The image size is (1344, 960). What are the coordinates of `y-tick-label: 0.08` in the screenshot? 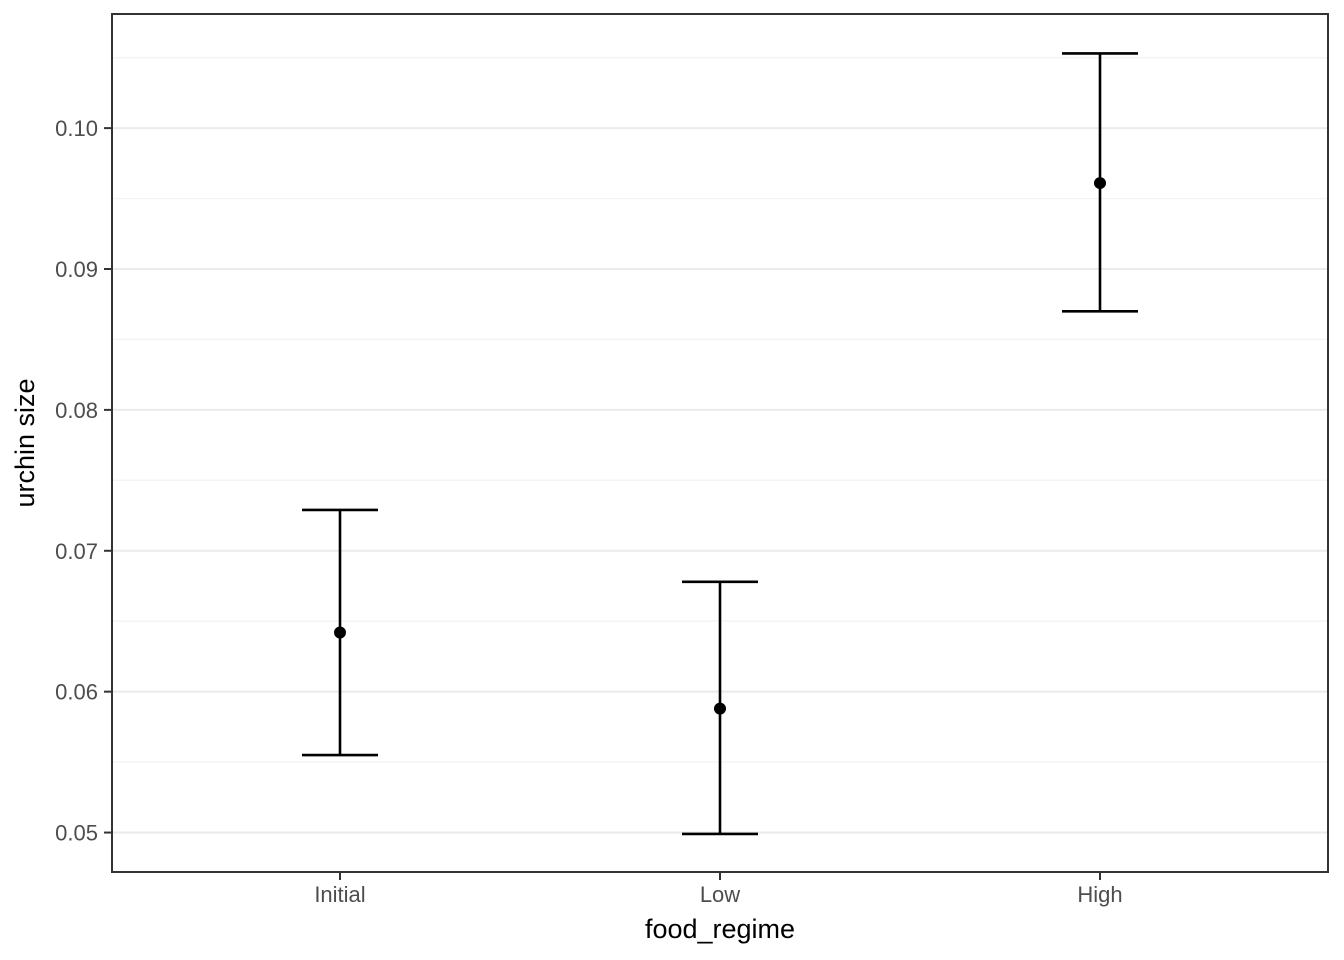 It's located at (76, 410).